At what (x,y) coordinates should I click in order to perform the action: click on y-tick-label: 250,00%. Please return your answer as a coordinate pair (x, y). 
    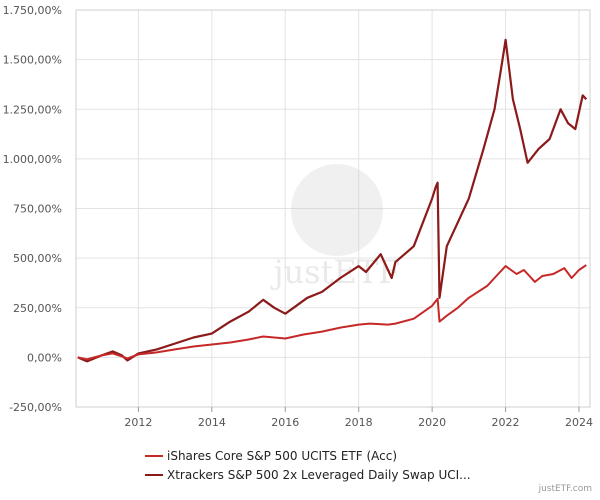
    Looking at the image, I should click on (37, 308).